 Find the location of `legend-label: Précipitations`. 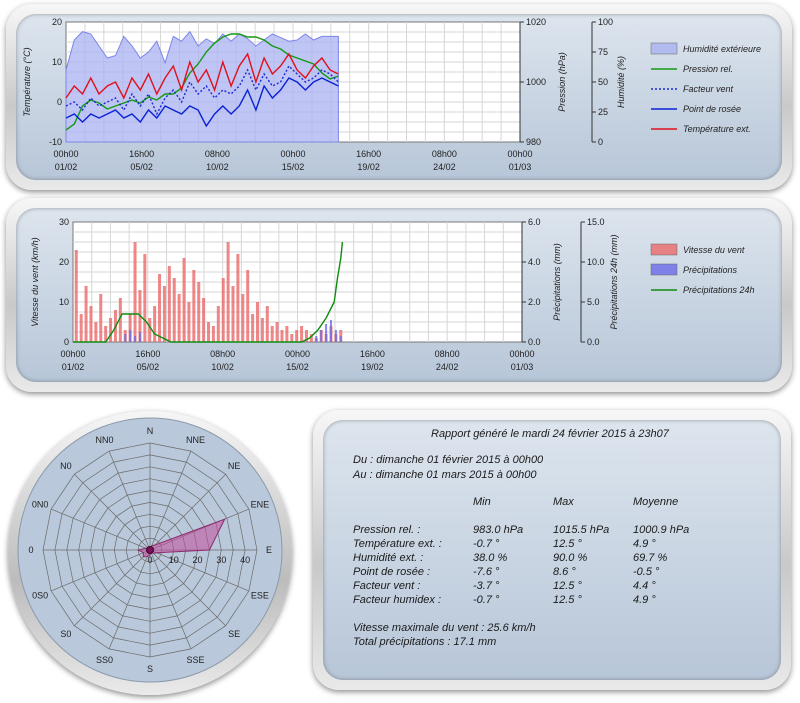

legend-label: Précipitations is located at coordinates (710, 270).